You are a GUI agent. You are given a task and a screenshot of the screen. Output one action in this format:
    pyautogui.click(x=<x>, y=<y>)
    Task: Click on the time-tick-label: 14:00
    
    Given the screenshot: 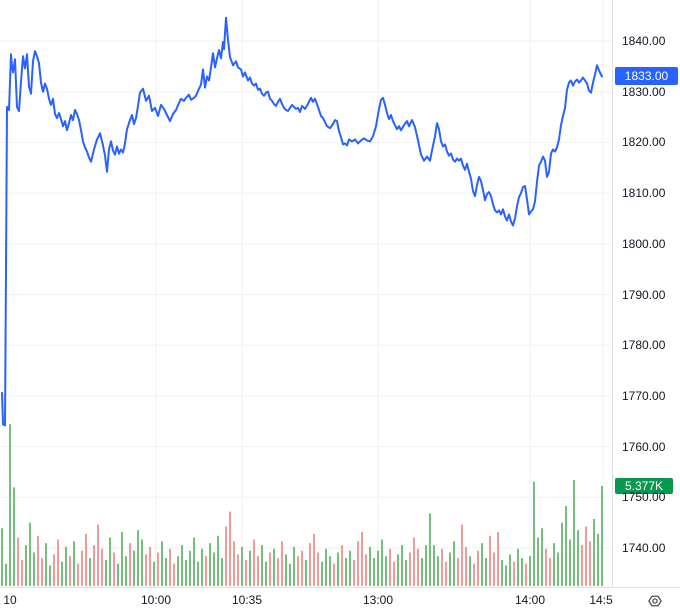 What is the action you would take?
    pyautogui.click(x=530, y=600)
    